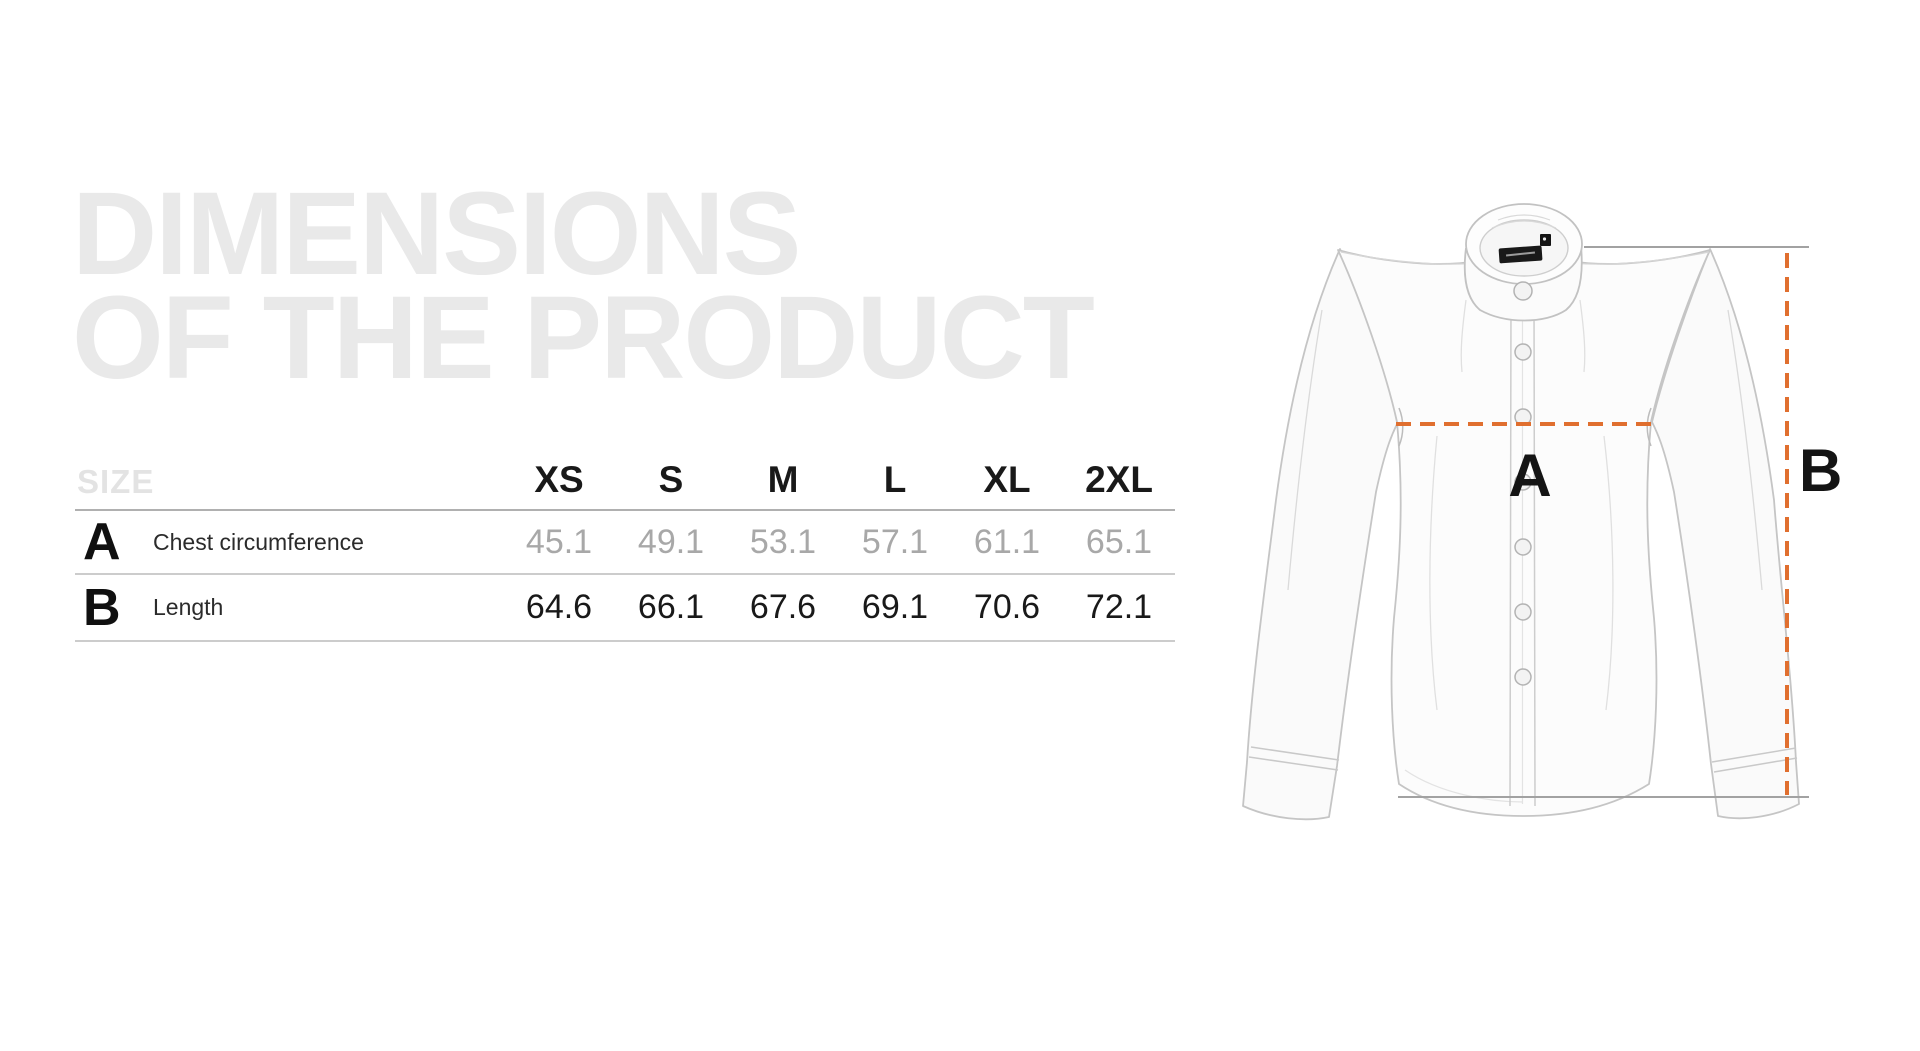 This screenshot has width=1920, height=1051. What do you see at coordinates (116, 481) in the screenshot?
I see `size-column-title: SIZE` at bounding box center [116, 481].